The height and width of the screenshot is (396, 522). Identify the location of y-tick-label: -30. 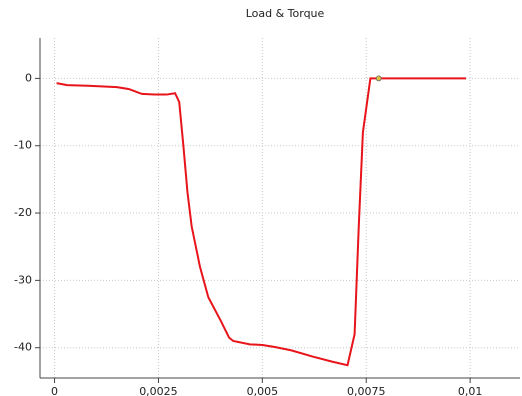
(23, 279).